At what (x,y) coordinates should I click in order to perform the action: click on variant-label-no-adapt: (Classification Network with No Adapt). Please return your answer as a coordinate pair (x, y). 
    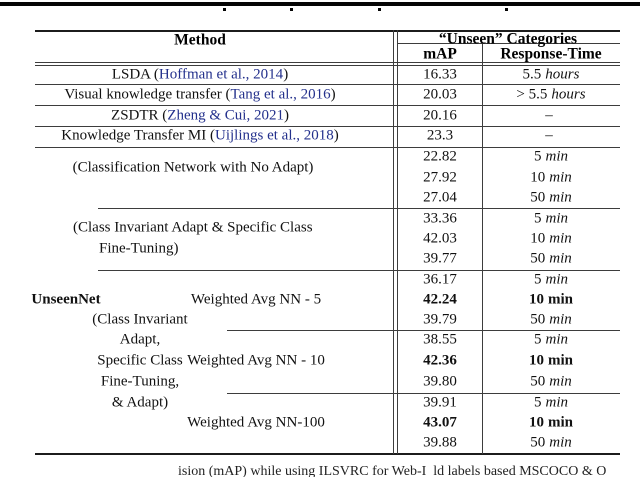
    Looking at the image, I should click on (193, 167).